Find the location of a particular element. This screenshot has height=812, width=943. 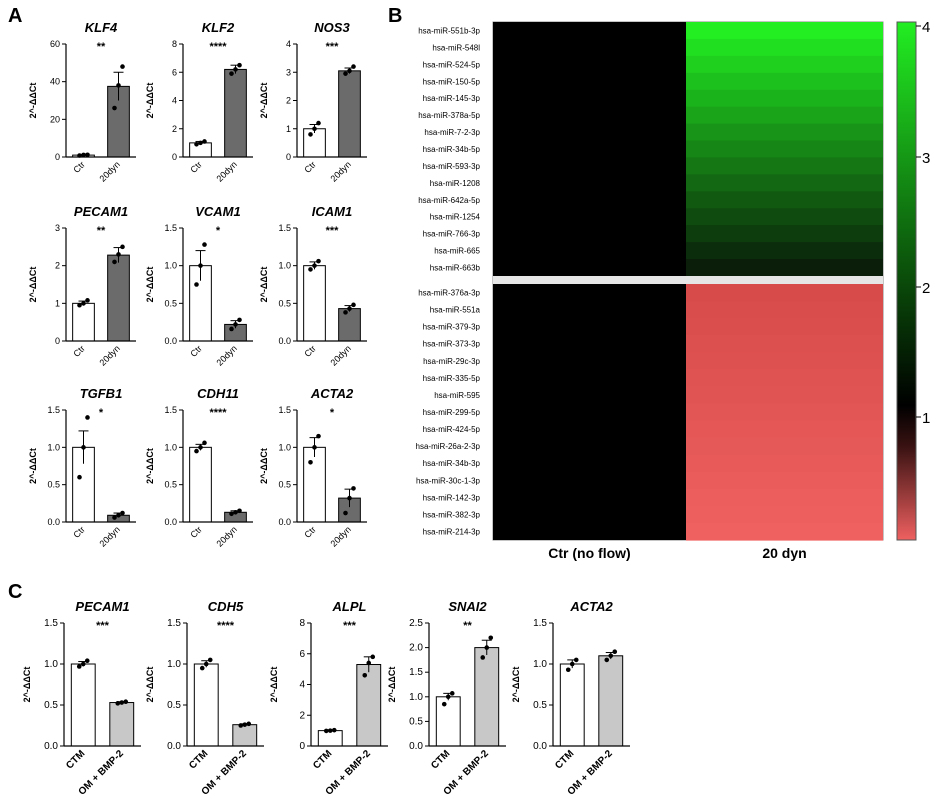

row-label: hsa-miR-379-3p is located at coordinates (452, 327).